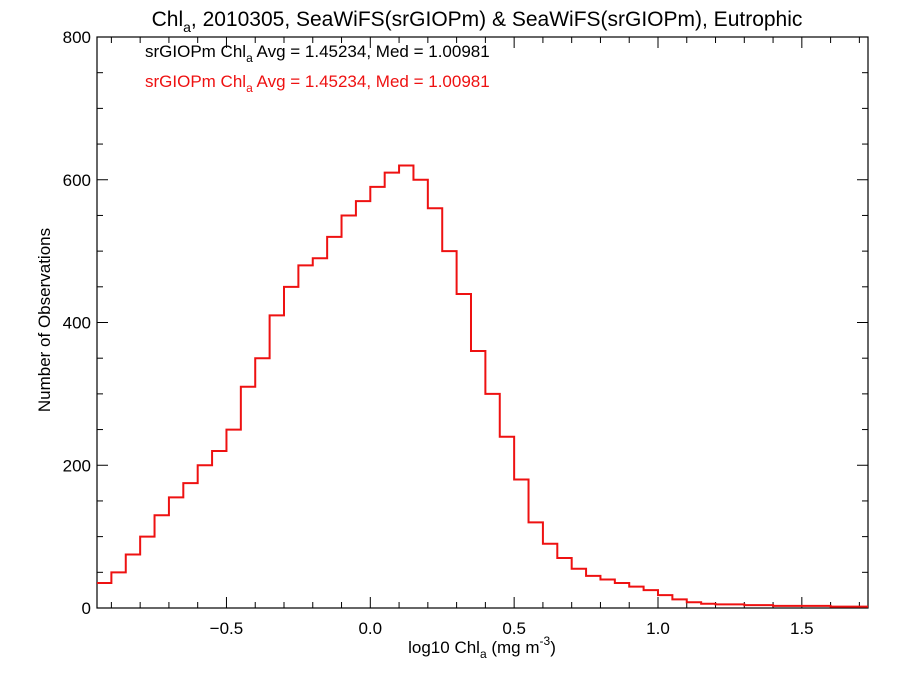 This screenshot has height=675, width=900. Describe the element at coordinates (77, 37) in the screenshot. I see `y-tick-label: 800` at that location.